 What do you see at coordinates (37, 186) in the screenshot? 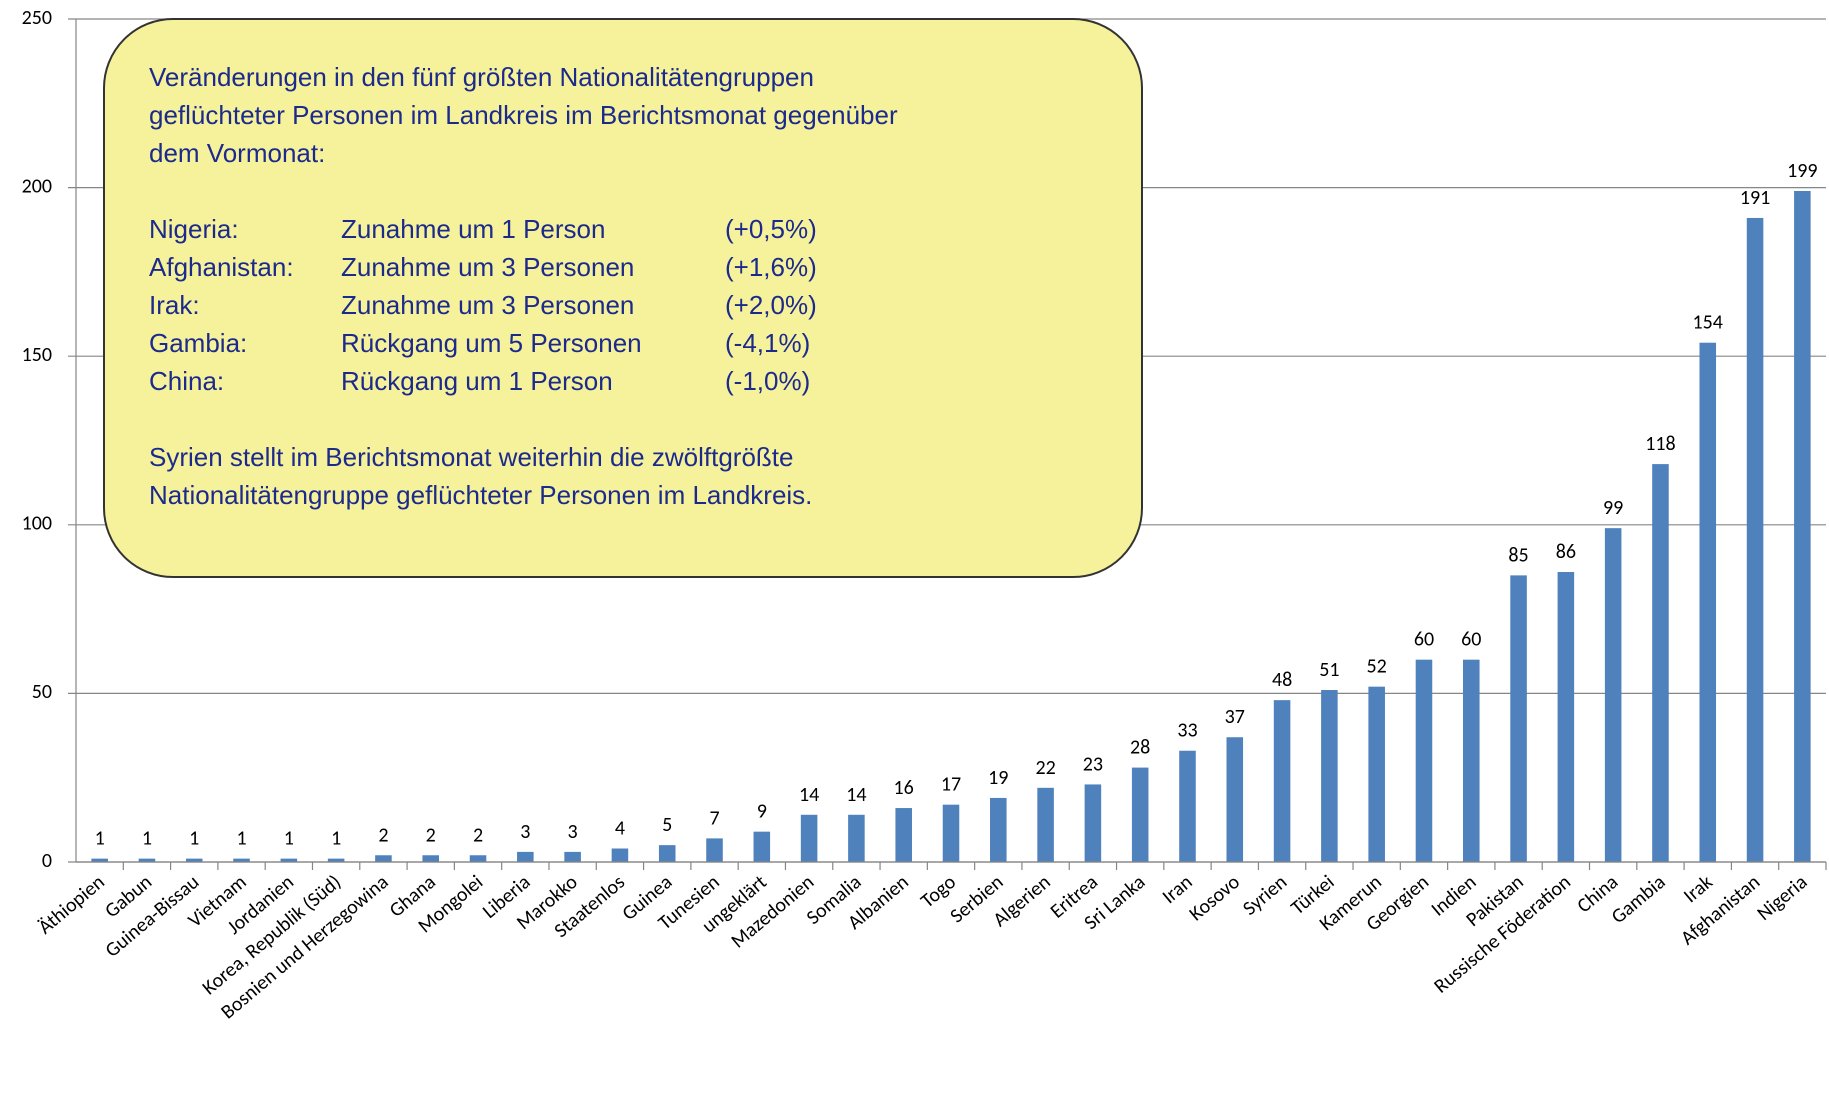
I see `y-tick-label: 200` at bounding box center [37, 186].